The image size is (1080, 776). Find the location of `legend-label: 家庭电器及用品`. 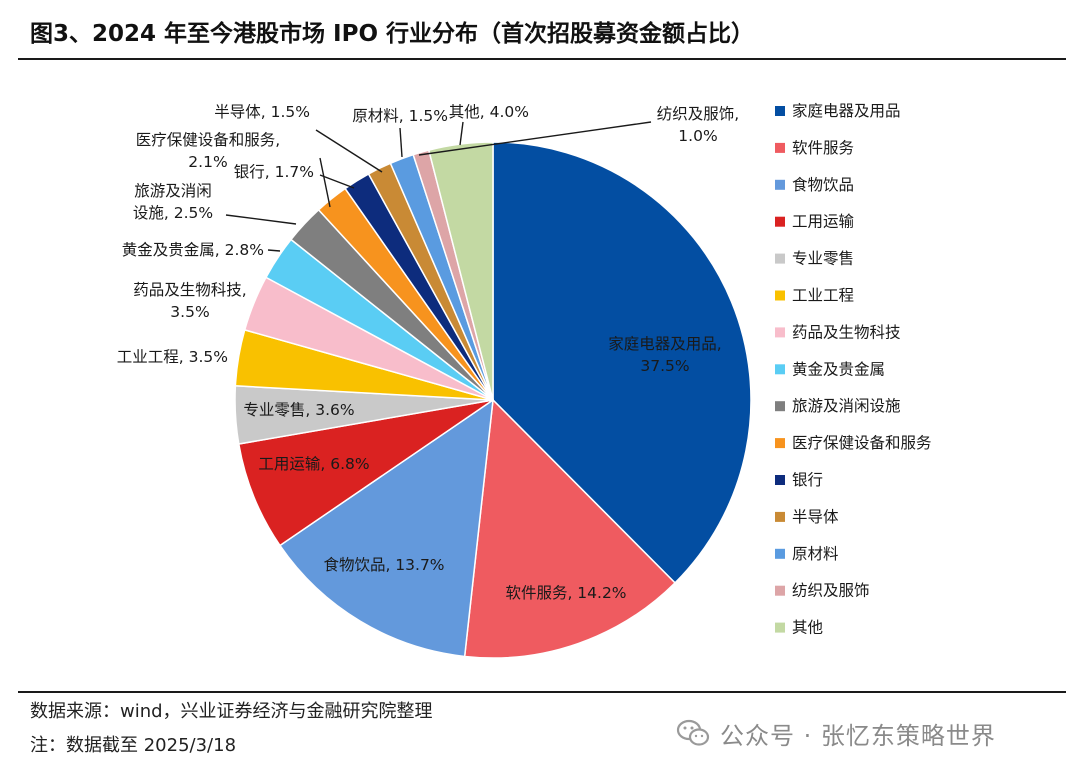

legend-label: 家庭电器及用品 is located at coordinates (846, 111).